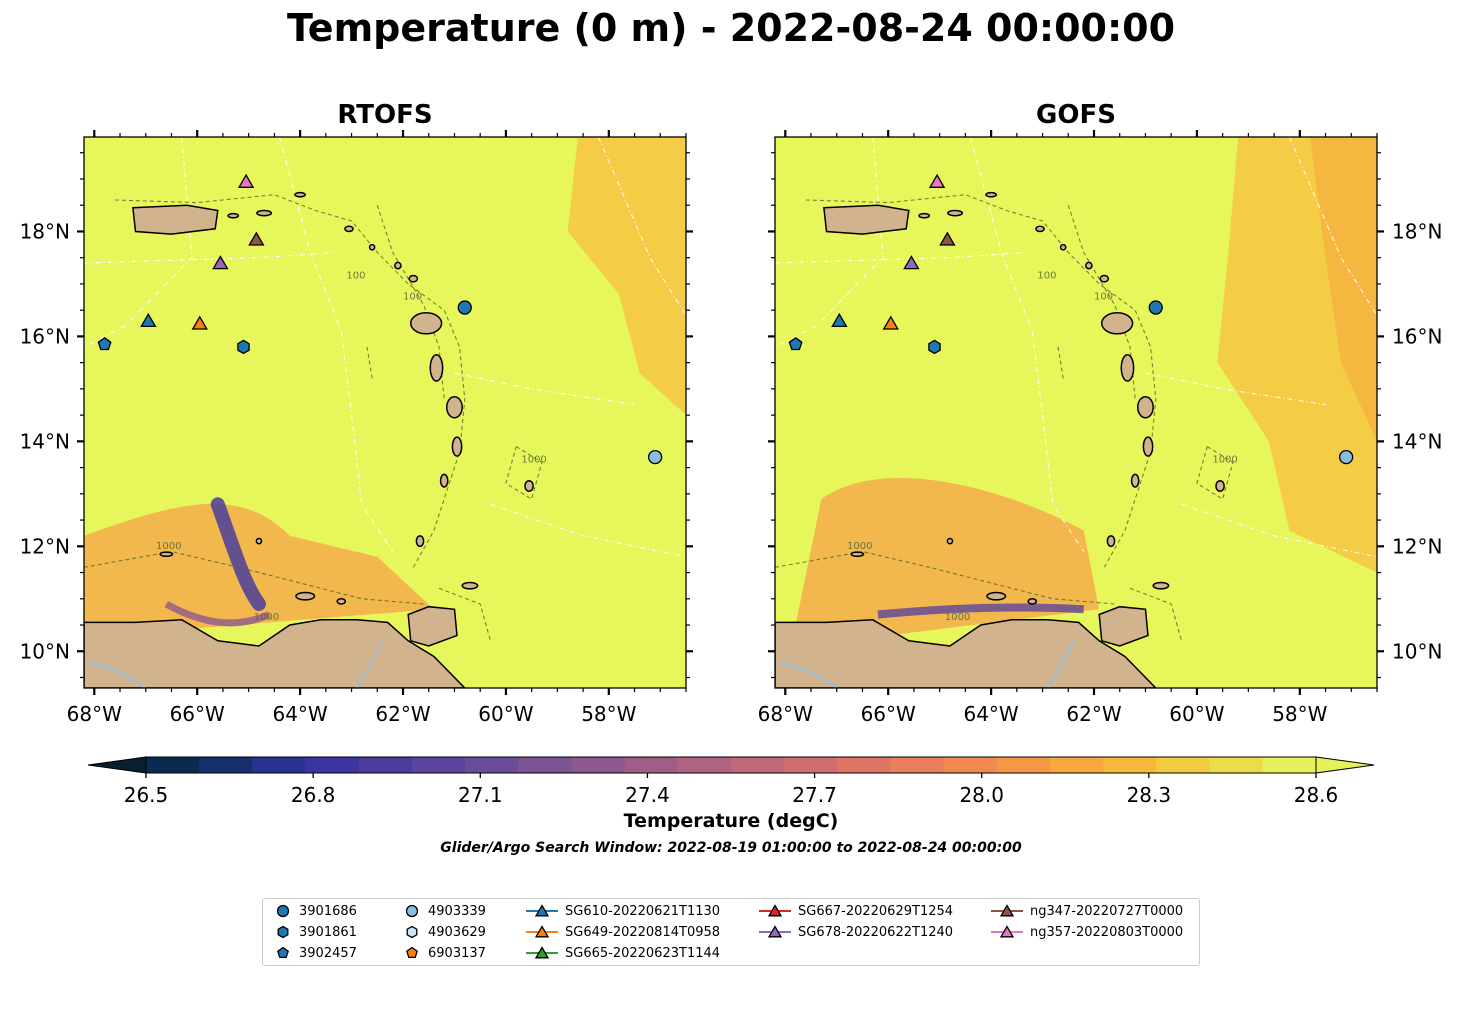 The image size is (1462, 1014). What do you see at coordinates (117, 765) in the screenshot?
I see `colorbar-extend-low` at bounding box center [117, 765].